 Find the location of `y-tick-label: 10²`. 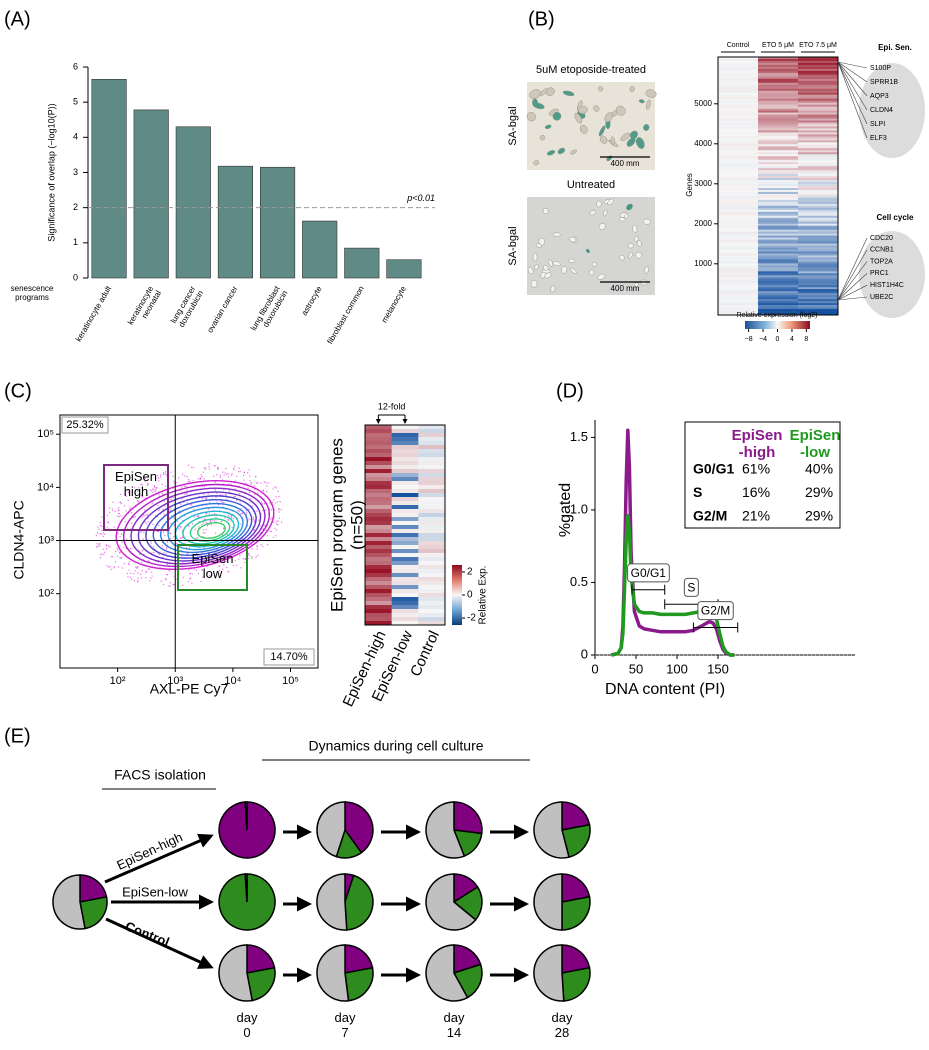

y-tick-label: 10² is located at coordinates (46, 594).